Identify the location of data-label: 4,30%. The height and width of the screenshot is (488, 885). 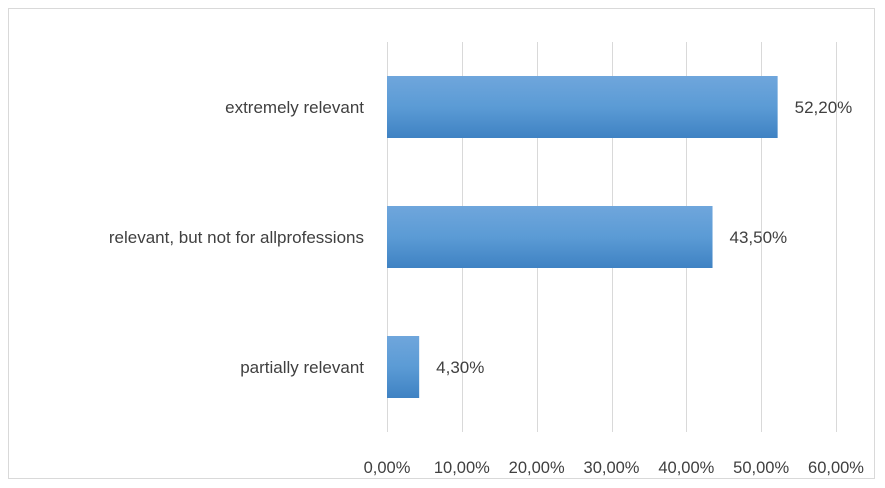
(460, 367).